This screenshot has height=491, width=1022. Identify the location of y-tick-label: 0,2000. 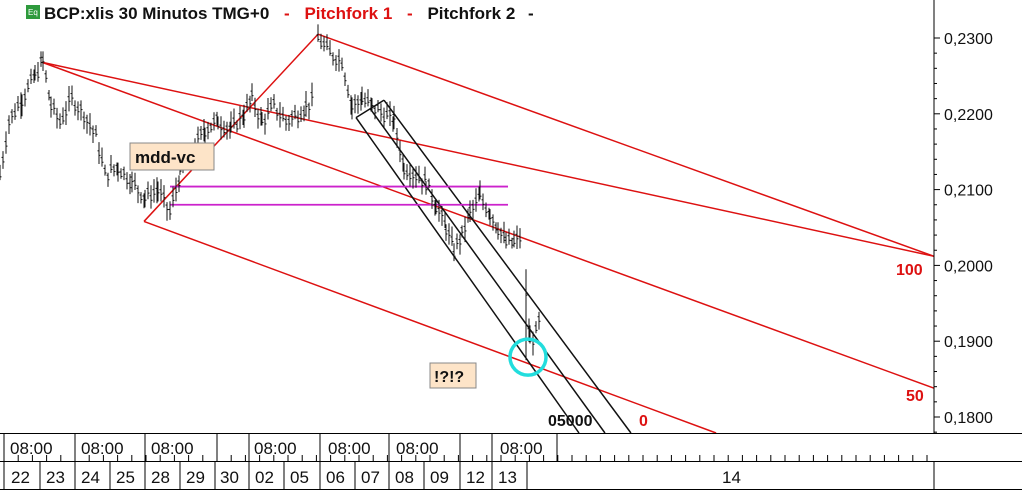
(968, 266).